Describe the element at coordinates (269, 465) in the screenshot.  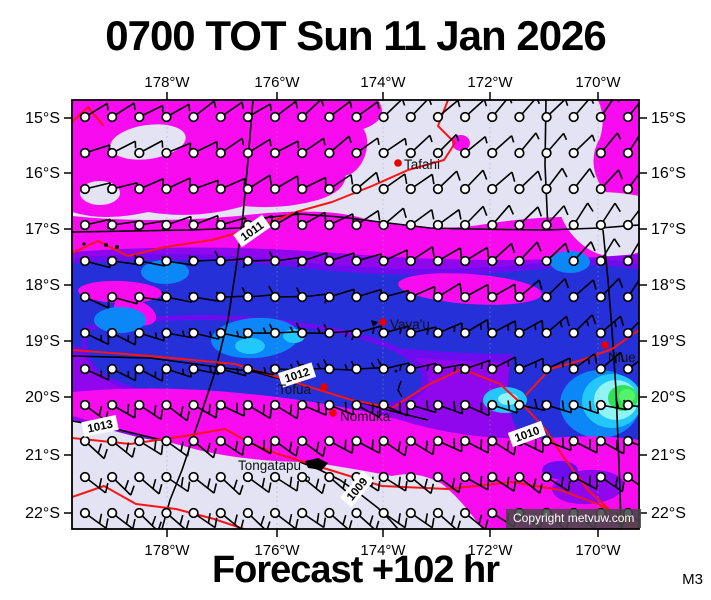
I see `place-label: Tongatapu` at that location.